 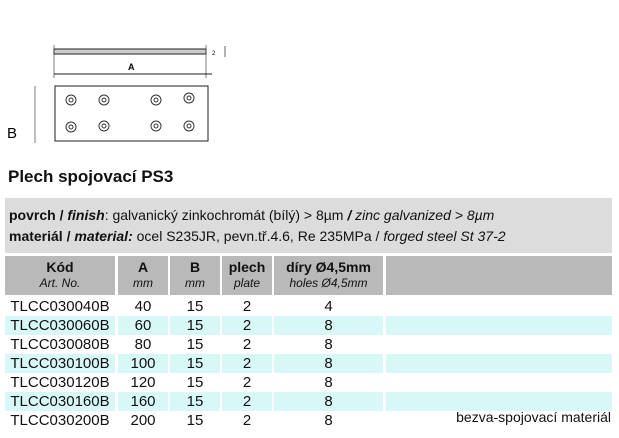 What do you see at coordinates (425, 215) in the screenshot?
I see `finish-value-en: zinc galvanized > 8µm` at bounding box center [425, 215].